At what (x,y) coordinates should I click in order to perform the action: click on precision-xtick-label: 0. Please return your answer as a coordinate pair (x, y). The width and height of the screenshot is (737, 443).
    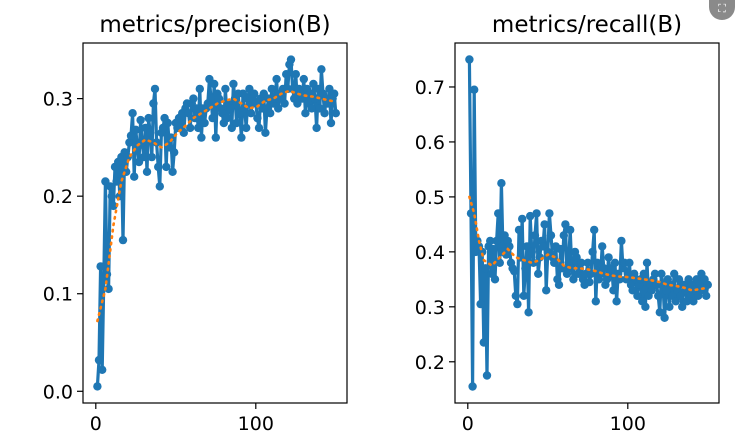
    Looking at the image, I should click on (96, 424).